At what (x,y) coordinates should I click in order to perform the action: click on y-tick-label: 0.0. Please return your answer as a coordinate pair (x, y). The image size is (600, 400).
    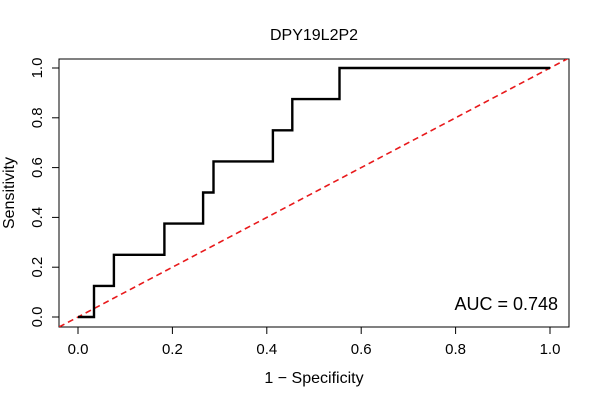
    Looking at the image, I should click on (37, 317).